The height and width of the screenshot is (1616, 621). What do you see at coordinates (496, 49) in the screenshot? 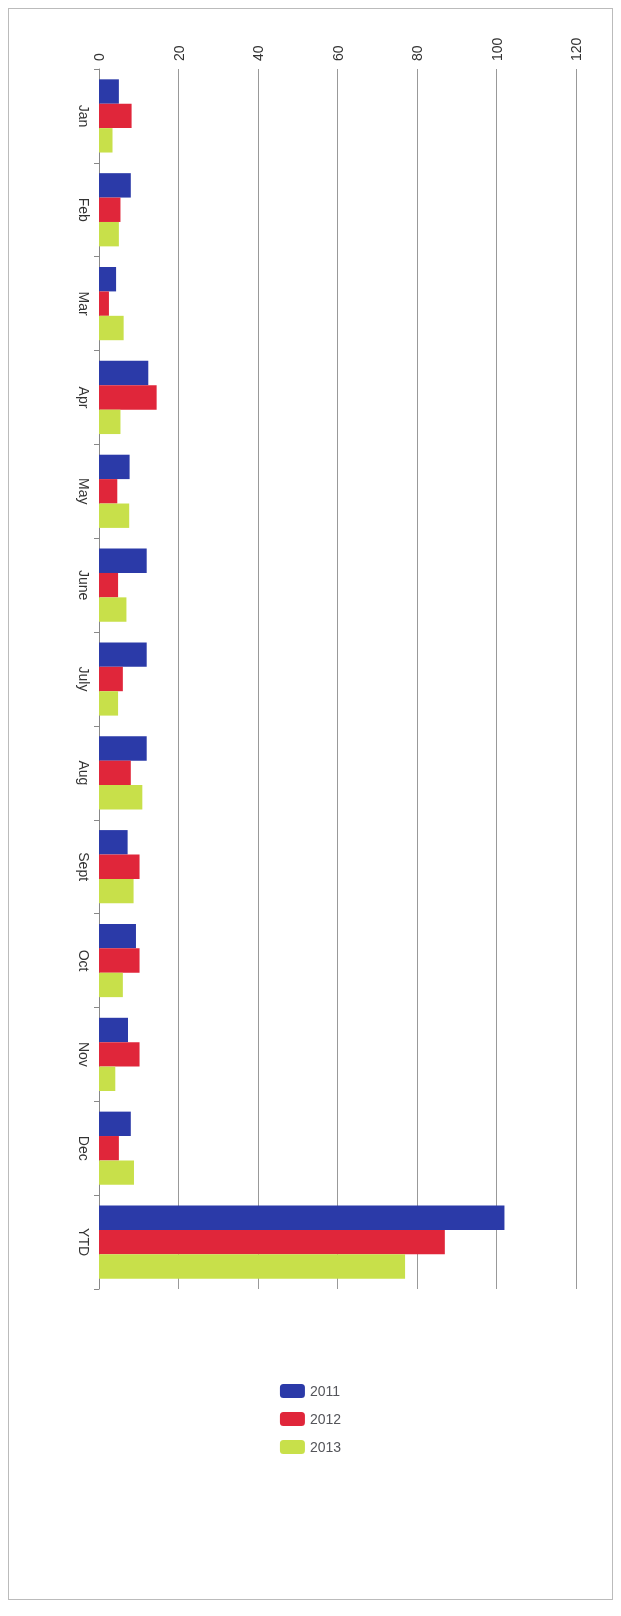
I see `x-tick-label: 100` at bounding box center [496, 49].